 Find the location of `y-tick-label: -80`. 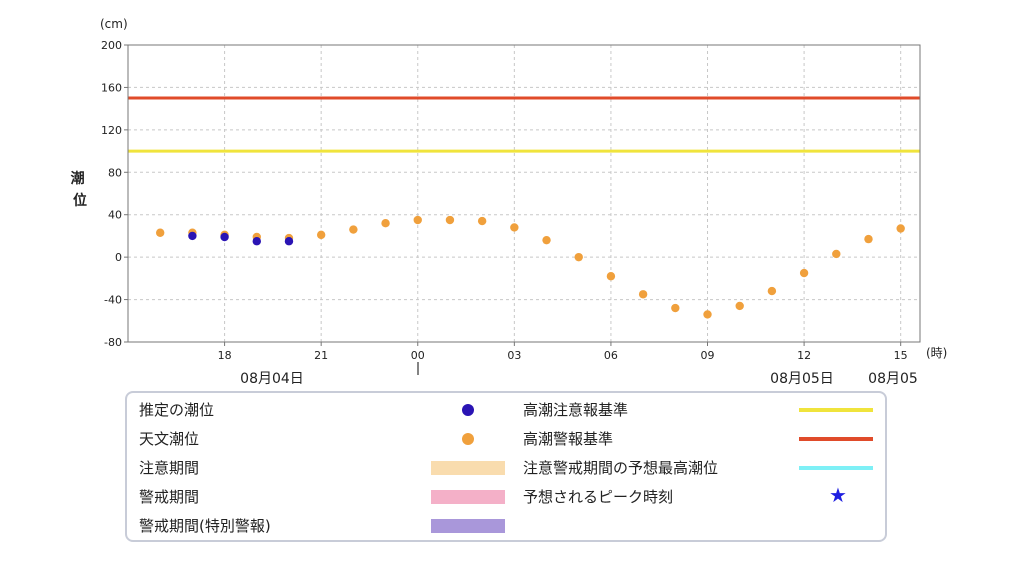

y-tick-label: -80 is located at coordinates (113, 342).